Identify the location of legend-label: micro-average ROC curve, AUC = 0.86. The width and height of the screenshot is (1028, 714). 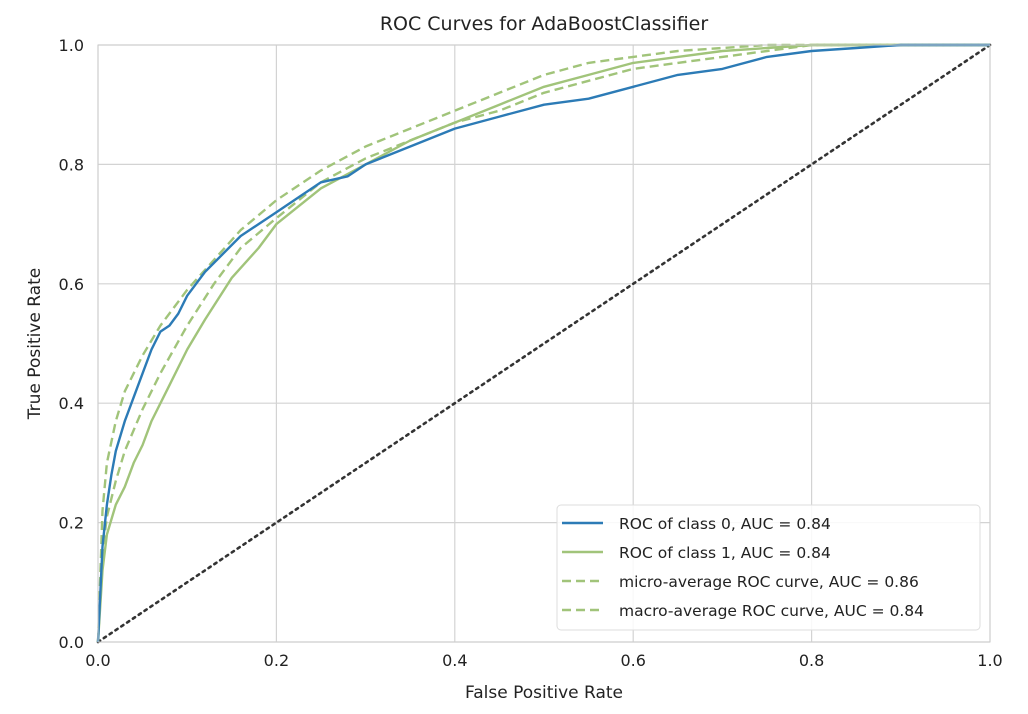
(769, 582).